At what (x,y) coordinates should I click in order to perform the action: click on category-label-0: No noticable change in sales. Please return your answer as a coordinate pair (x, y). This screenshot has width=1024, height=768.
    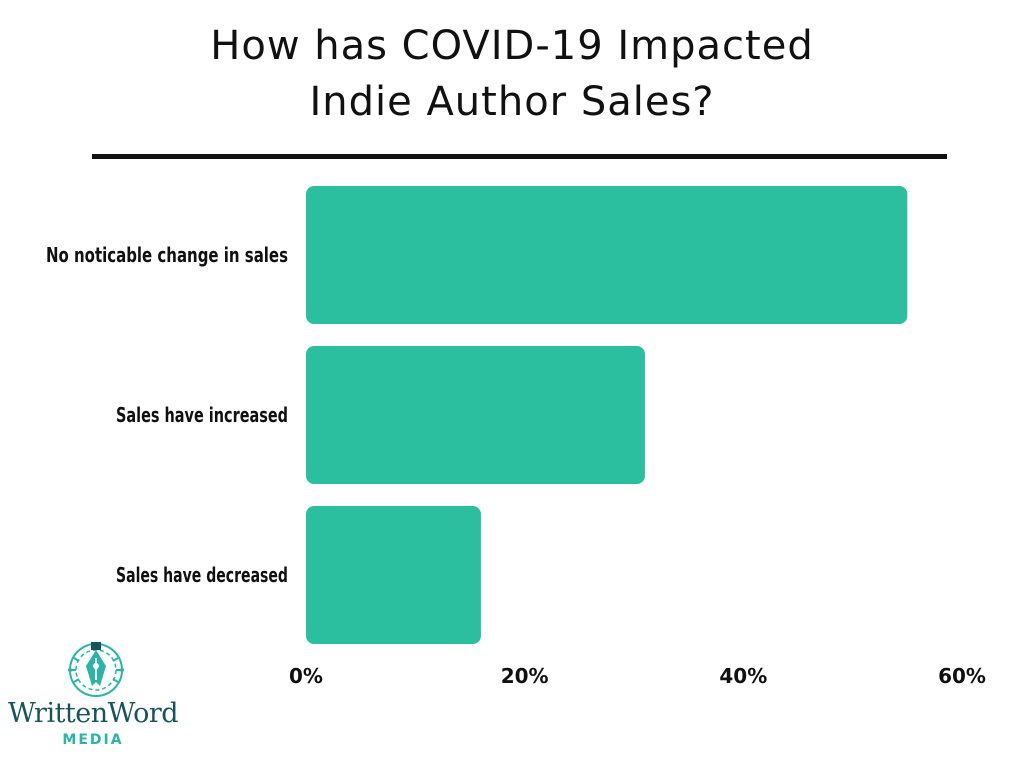
    Looking at the image, I should click on (167, 255).